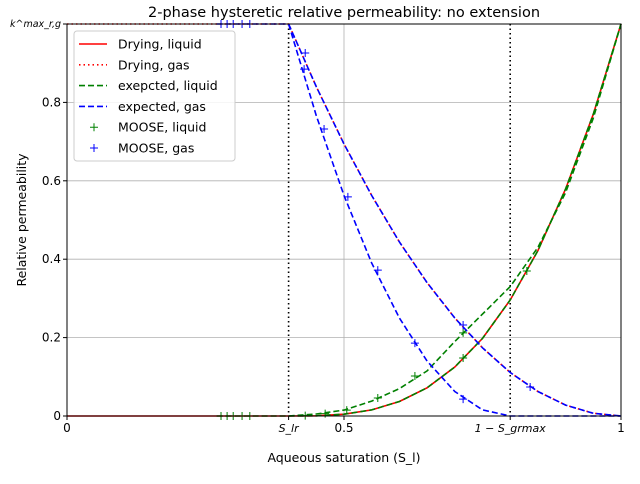 The width and height of the screenshot is (640, 484). I want to click on legend-item: expected, gas, so click(142, 106).